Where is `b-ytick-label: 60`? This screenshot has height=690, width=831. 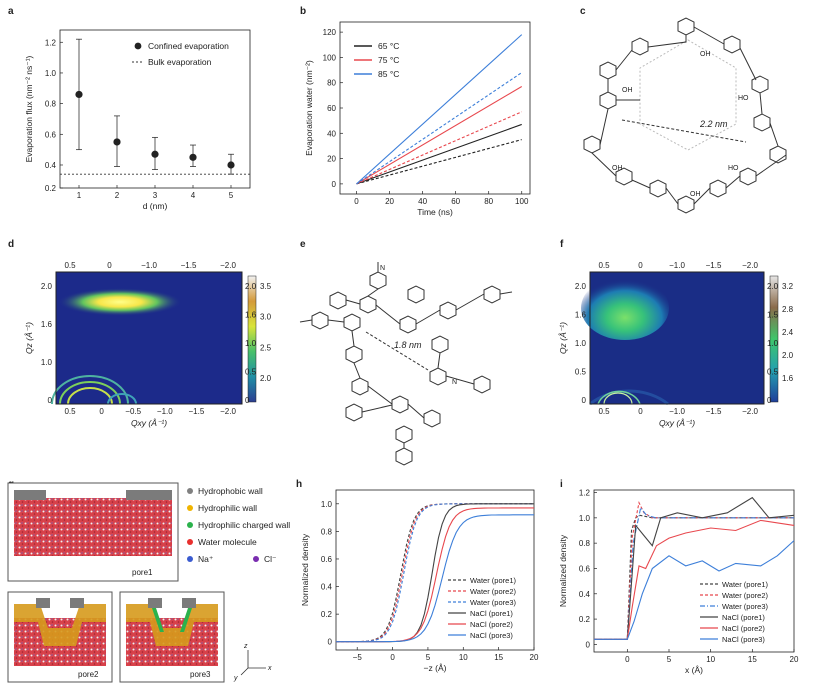
b-ytick-label: 60 is located at coordinates (331, 108).